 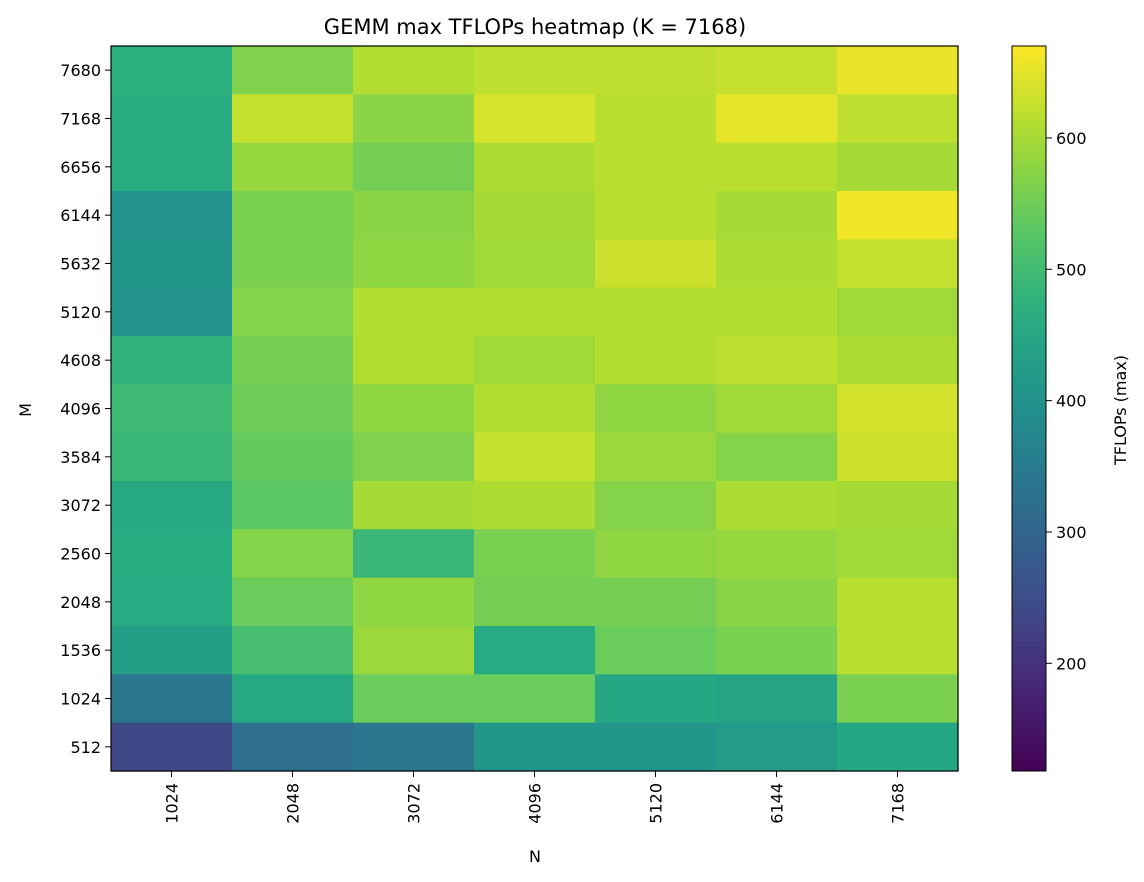 I want to click on colorbar-tick-label: 600, so click(x=1071, y=138).